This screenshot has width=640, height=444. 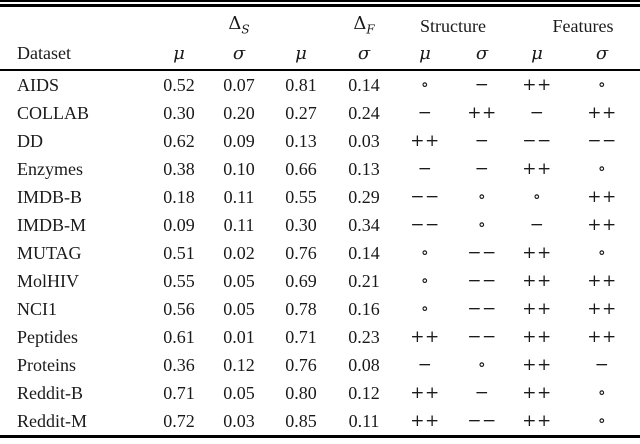 What do you see at coordinates (301, 420) in the screenshot?
I see `numeric-value-cell: 0.85` at bounding box center [301, 420].